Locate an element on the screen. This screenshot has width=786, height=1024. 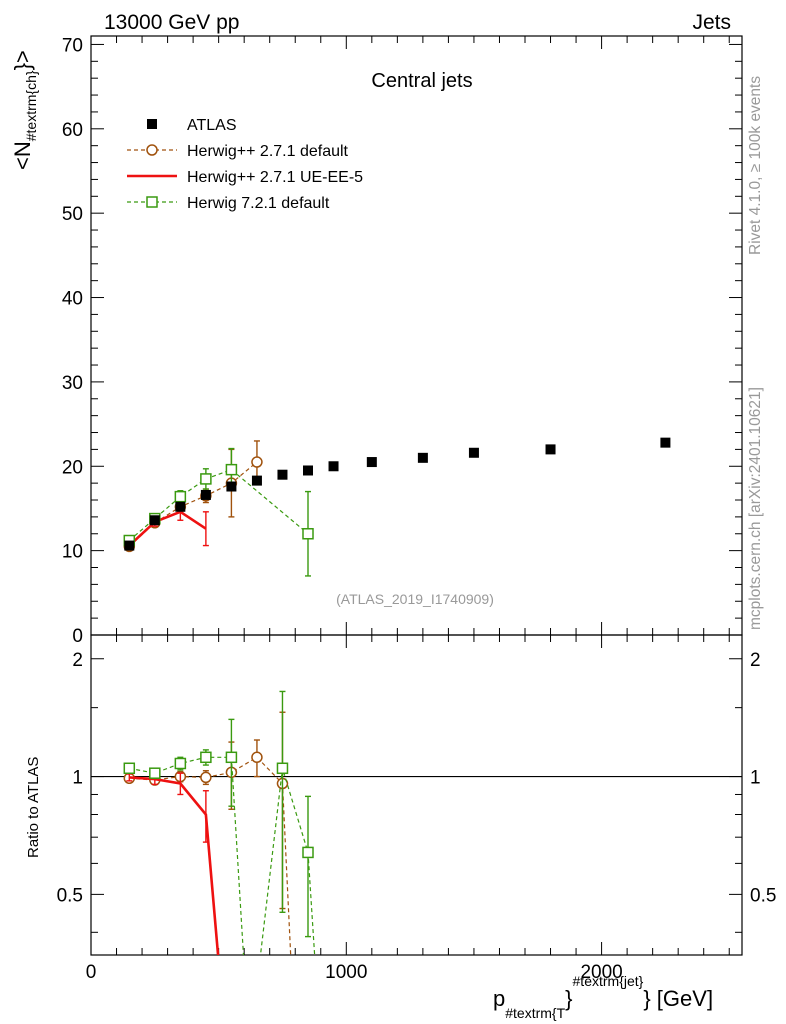
y-tick-label: 0 is located at coordinates (77, 636).